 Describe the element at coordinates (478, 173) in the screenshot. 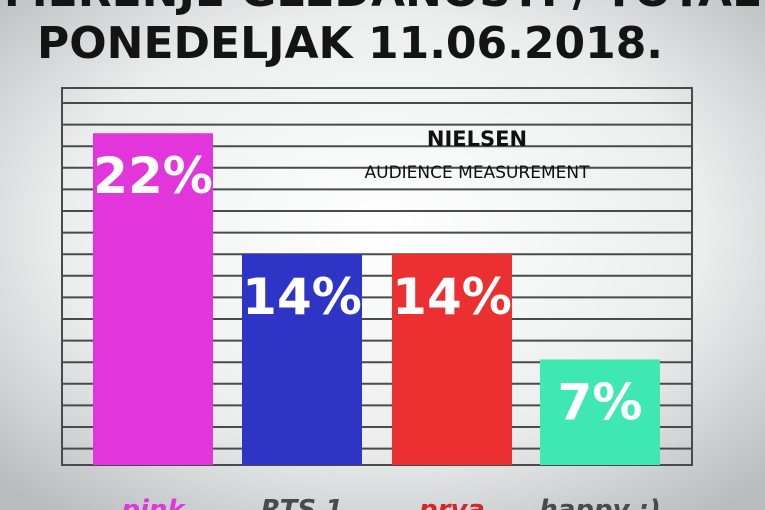

I see `annotation: AUDIENCE MEASUREMENT` at that location.